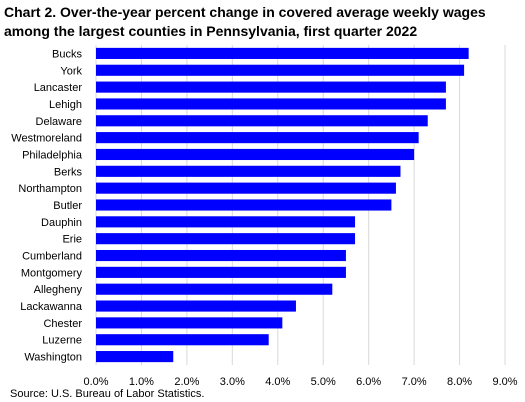 The image size is (525, 402). I want to click on x-tick-label: 6.0%, so click(368, 381).